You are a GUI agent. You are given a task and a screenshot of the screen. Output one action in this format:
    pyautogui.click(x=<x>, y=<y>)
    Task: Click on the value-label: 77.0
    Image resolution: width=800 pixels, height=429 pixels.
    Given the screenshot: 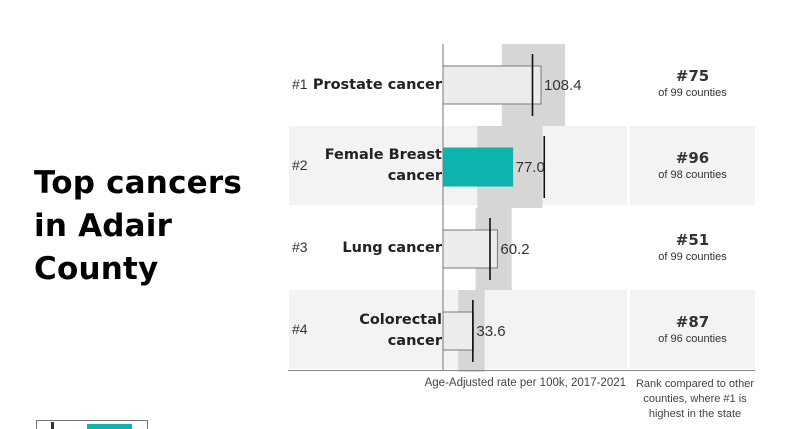 What is the action you would take?
    pyautogui.click(x=530, y=167)
    